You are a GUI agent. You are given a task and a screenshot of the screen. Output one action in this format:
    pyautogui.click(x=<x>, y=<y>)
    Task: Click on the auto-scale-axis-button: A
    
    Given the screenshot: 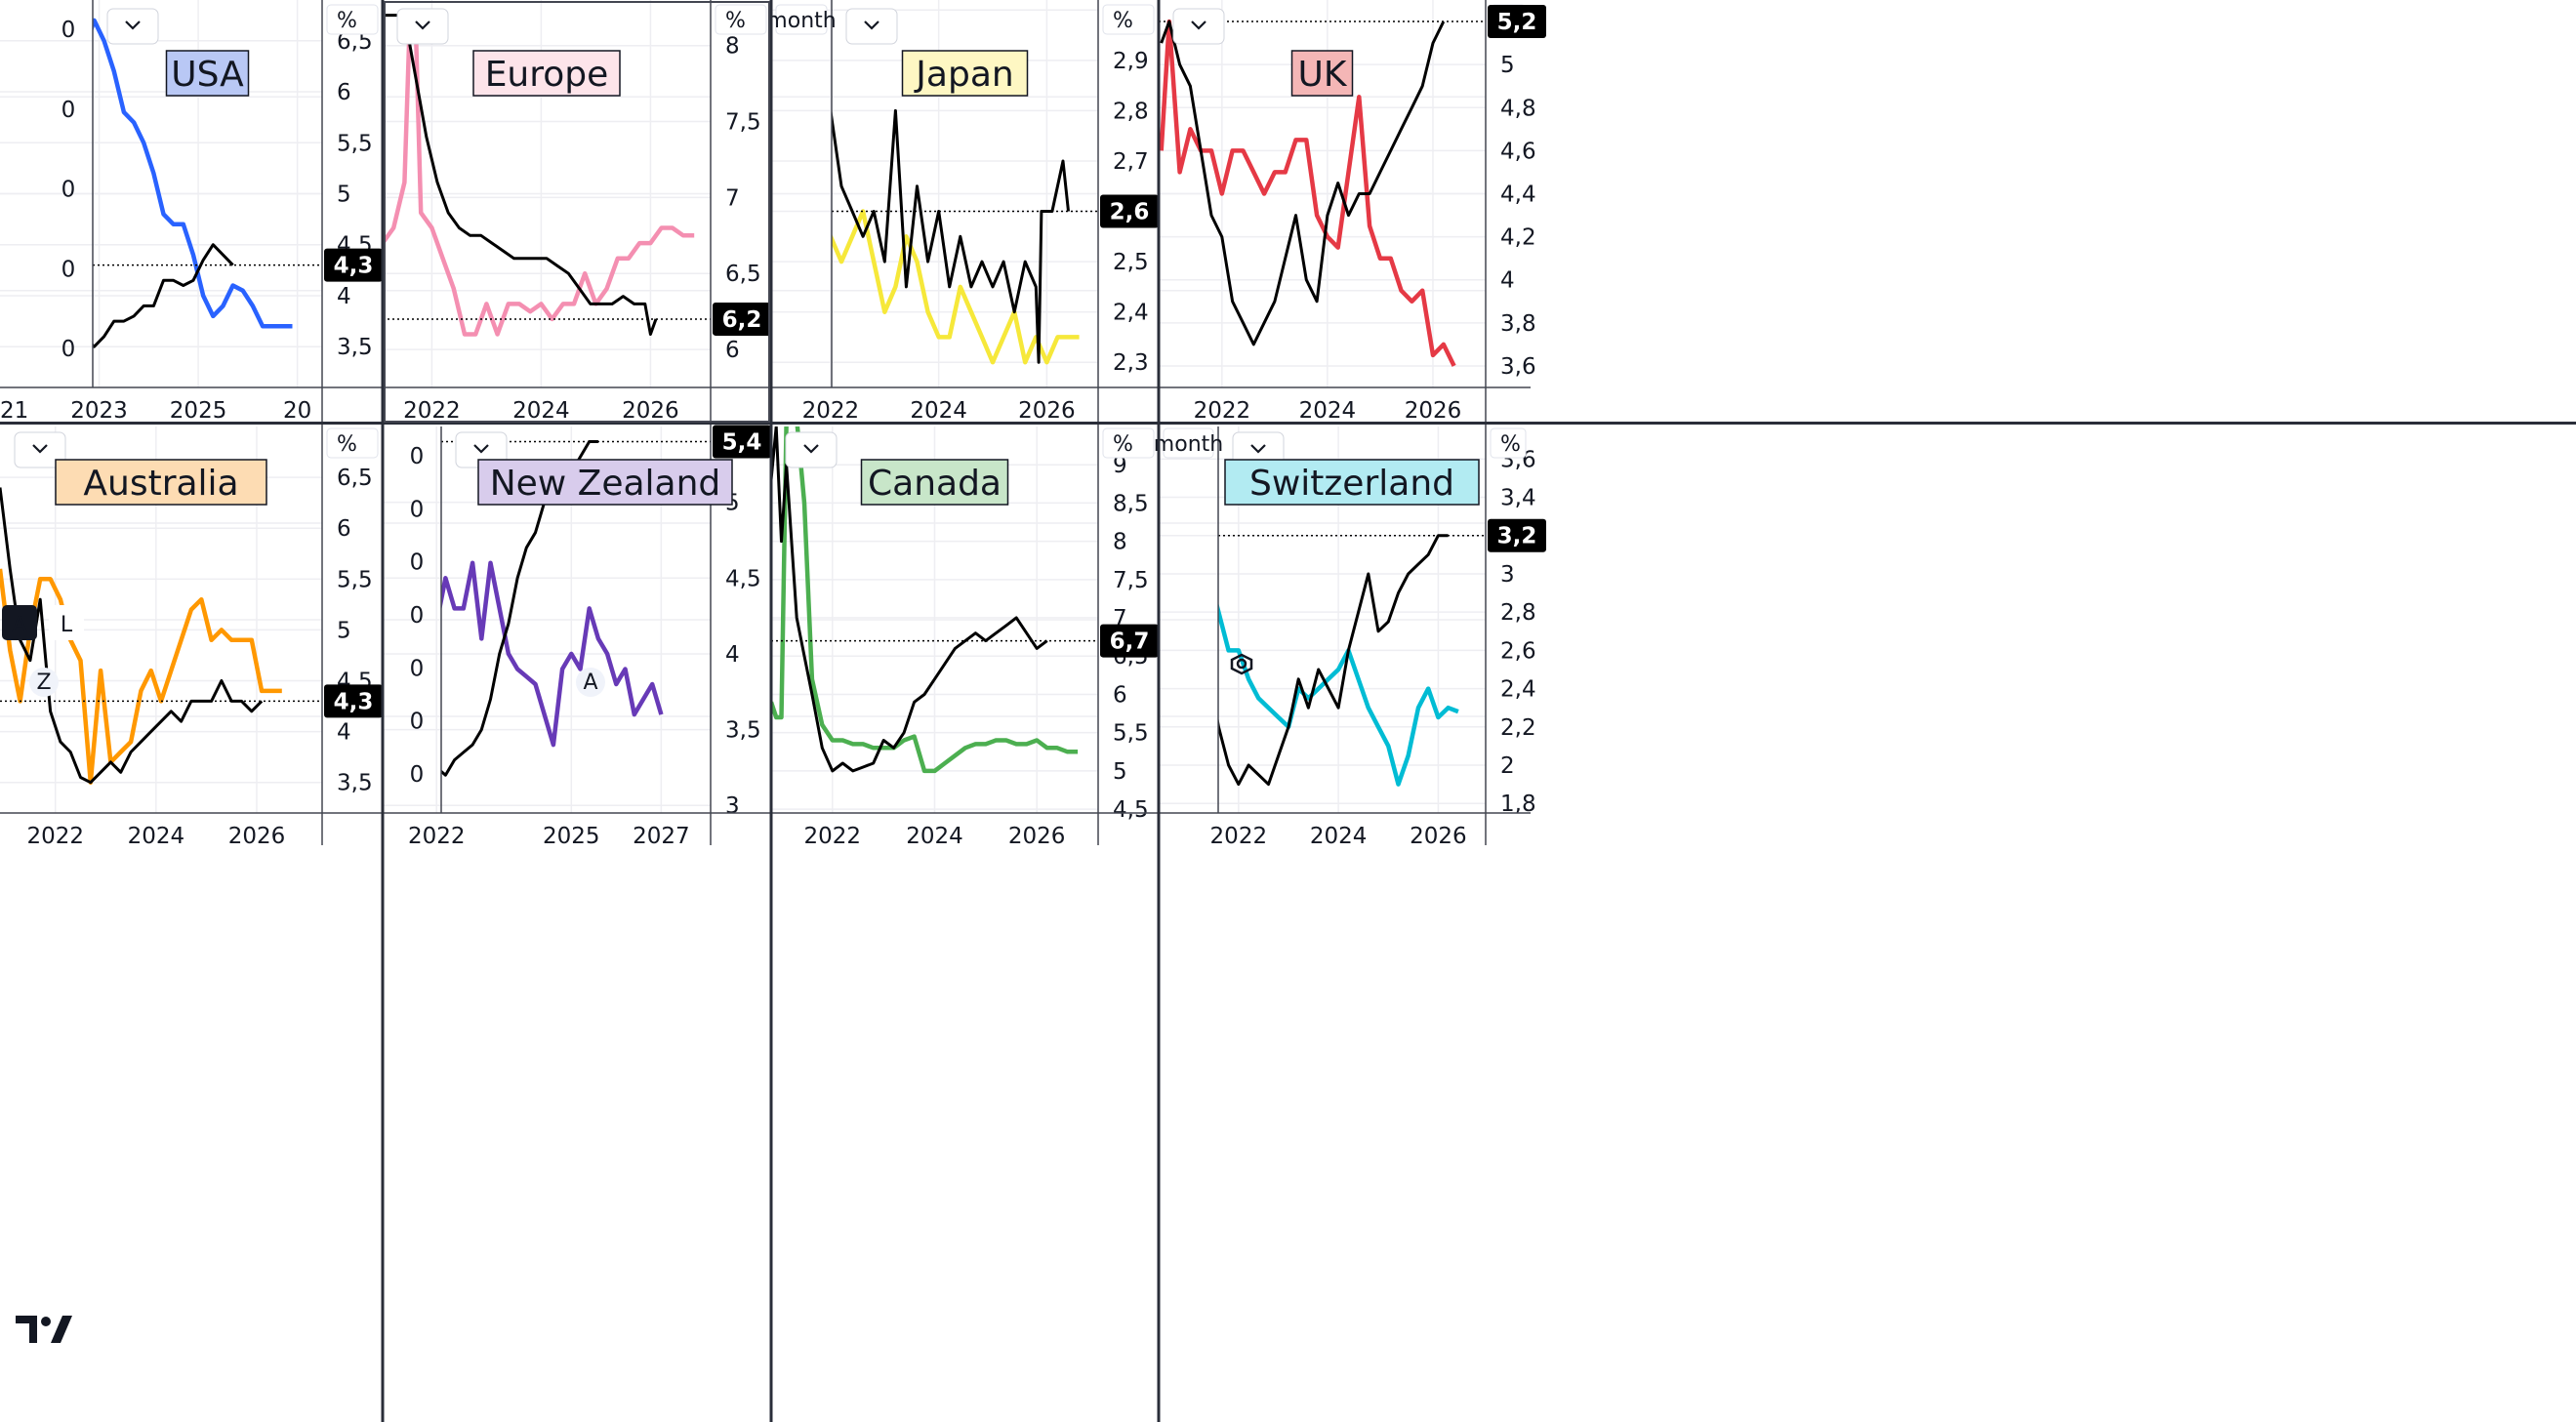 What is the action you would take?
    pyautogui.click(x=590, y=683)
    